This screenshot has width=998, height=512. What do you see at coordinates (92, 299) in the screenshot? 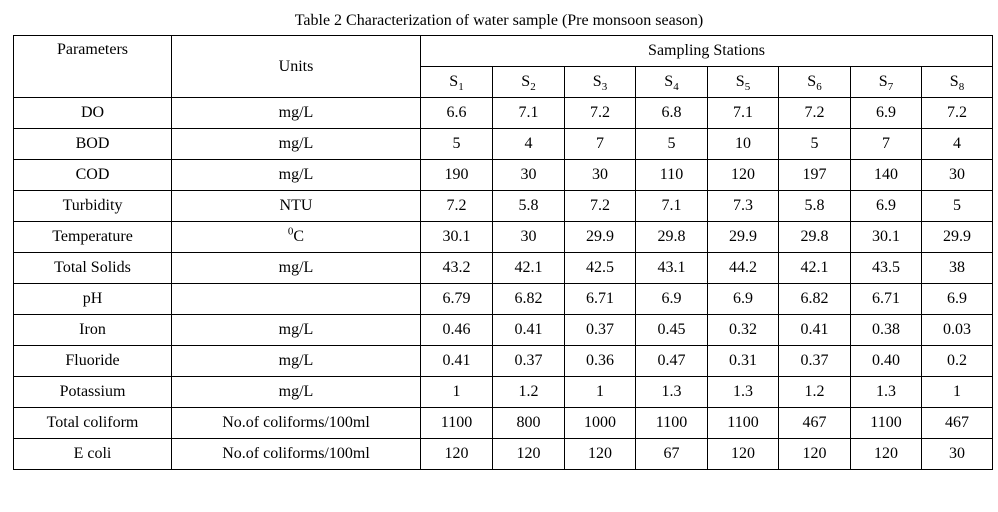
I see `parameter-name: pH` at bounding box center [92, 299].